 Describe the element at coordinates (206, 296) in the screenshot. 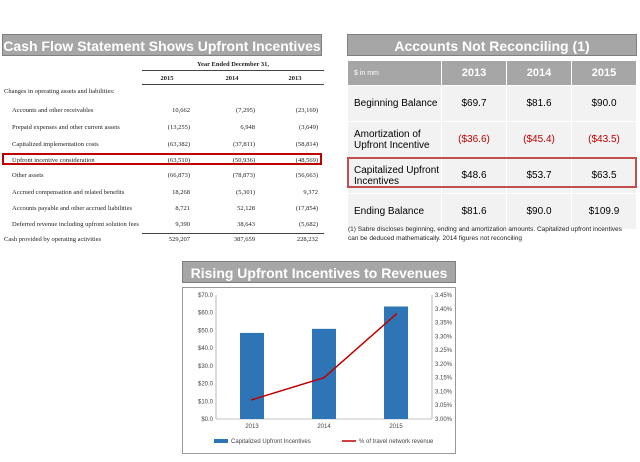

I see `left-tick-label: $70.0` at that location.